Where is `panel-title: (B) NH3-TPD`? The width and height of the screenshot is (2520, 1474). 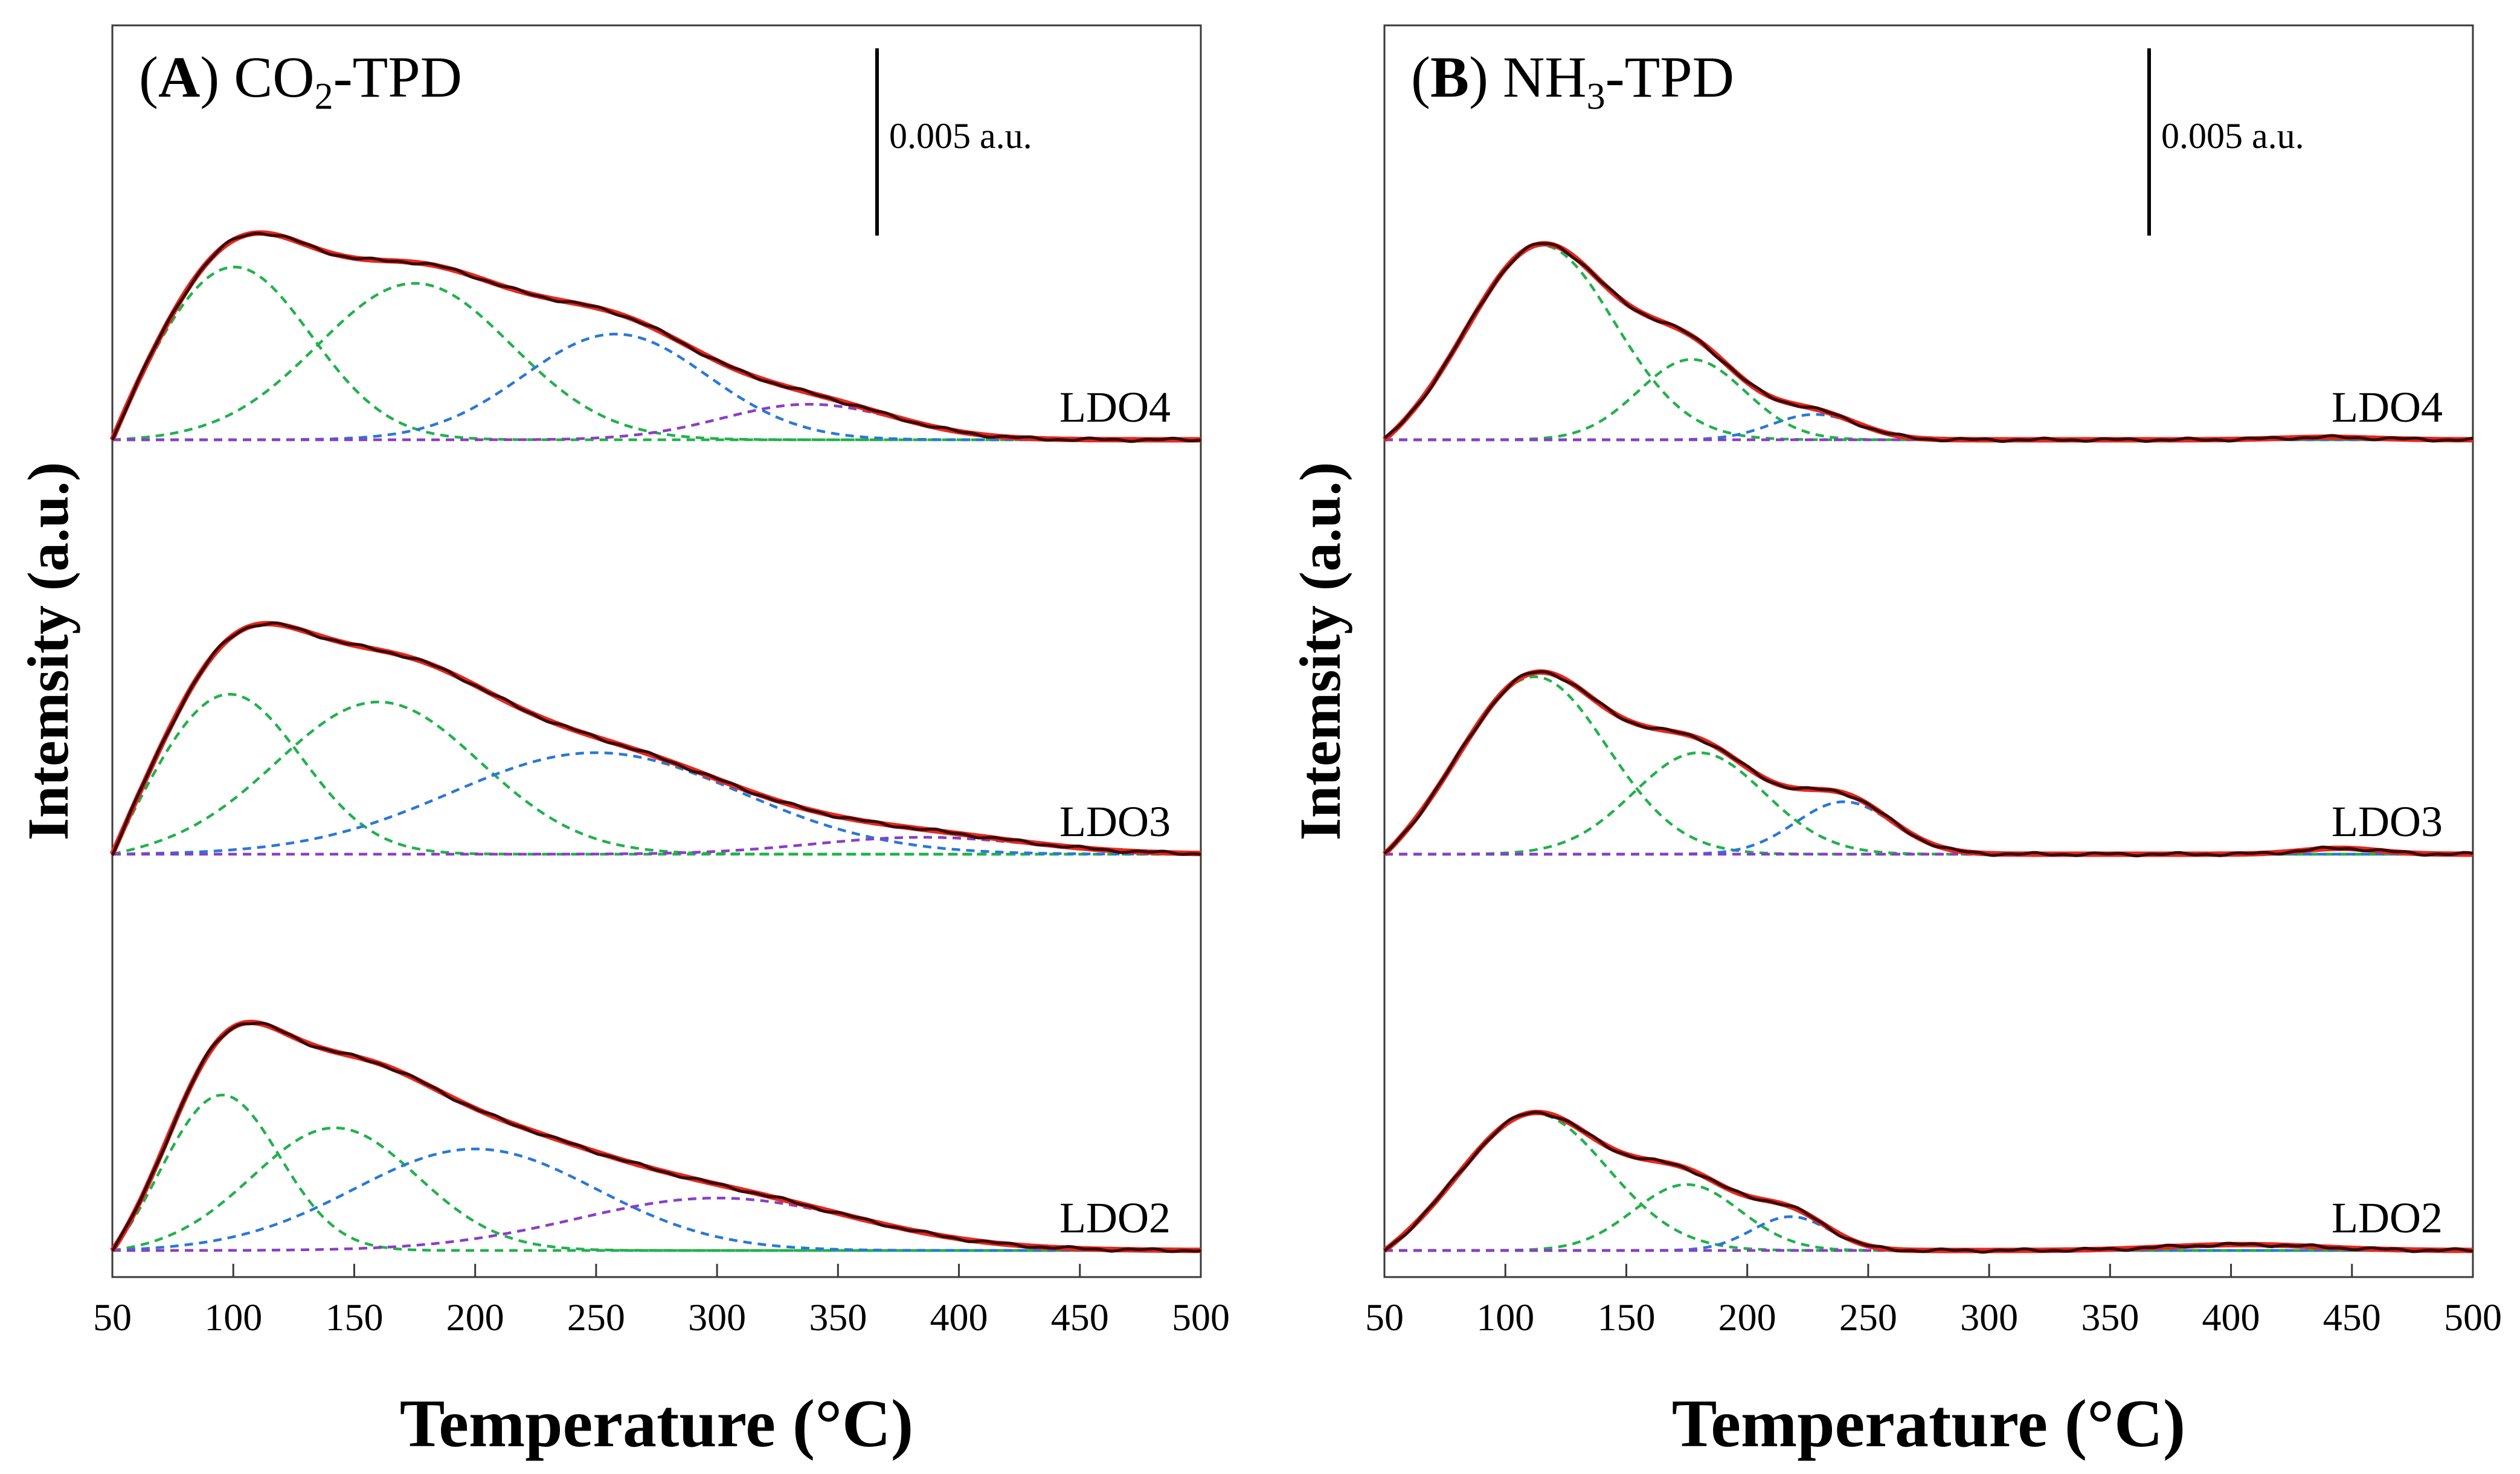
panel-title: (B) NH3-TPD is located at coordinates (1572, 81).